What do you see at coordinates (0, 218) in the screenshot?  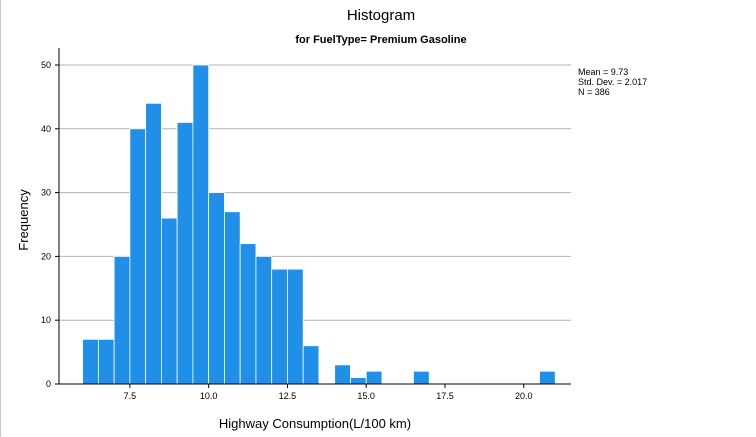 I see `window-edge` at bounding box center [0, 218].